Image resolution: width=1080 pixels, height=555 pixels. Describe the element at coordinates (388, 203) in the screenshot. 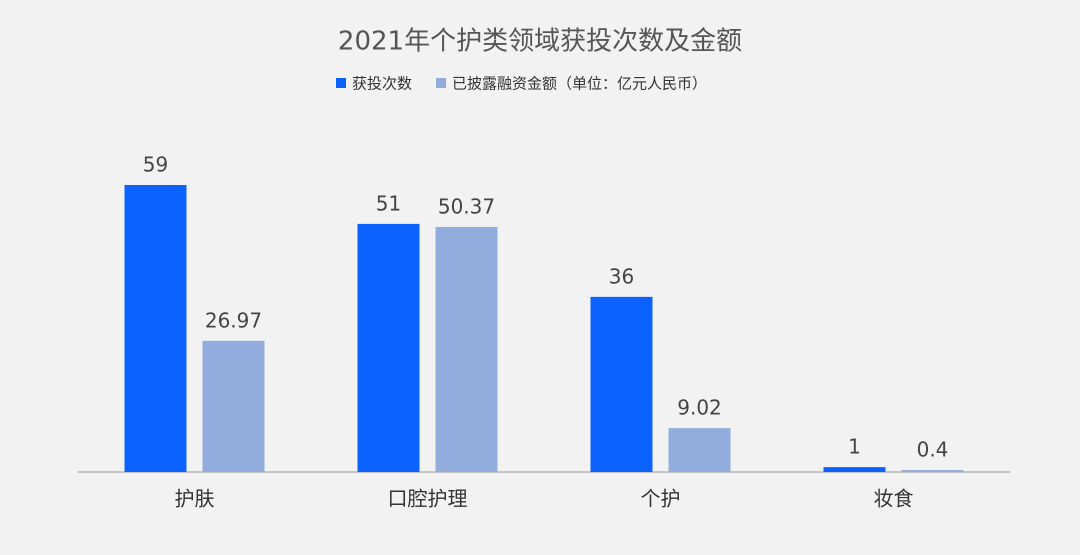

I see `value-label: 51` at that location.